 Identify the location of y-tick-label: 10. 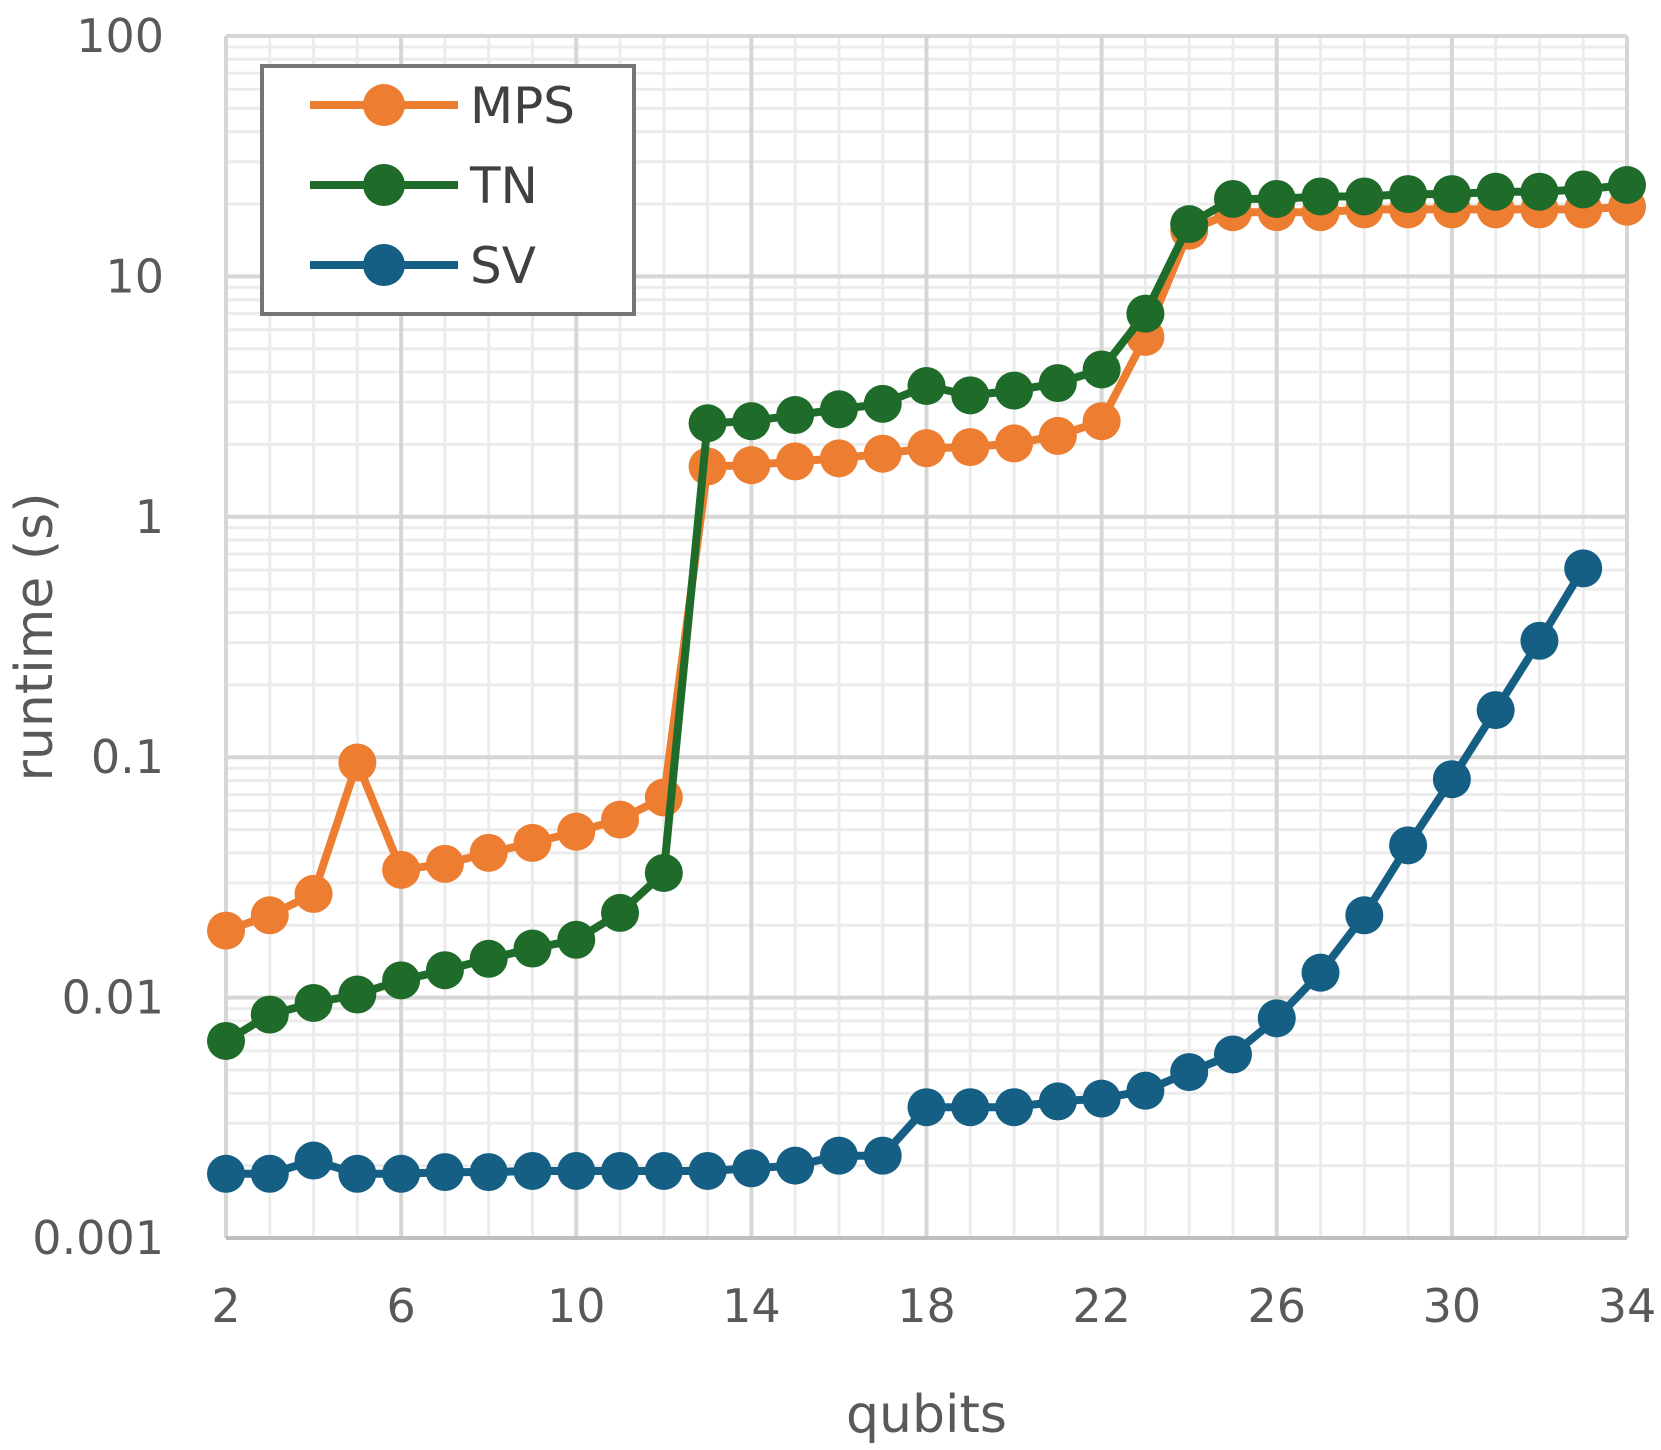
(134, 276).